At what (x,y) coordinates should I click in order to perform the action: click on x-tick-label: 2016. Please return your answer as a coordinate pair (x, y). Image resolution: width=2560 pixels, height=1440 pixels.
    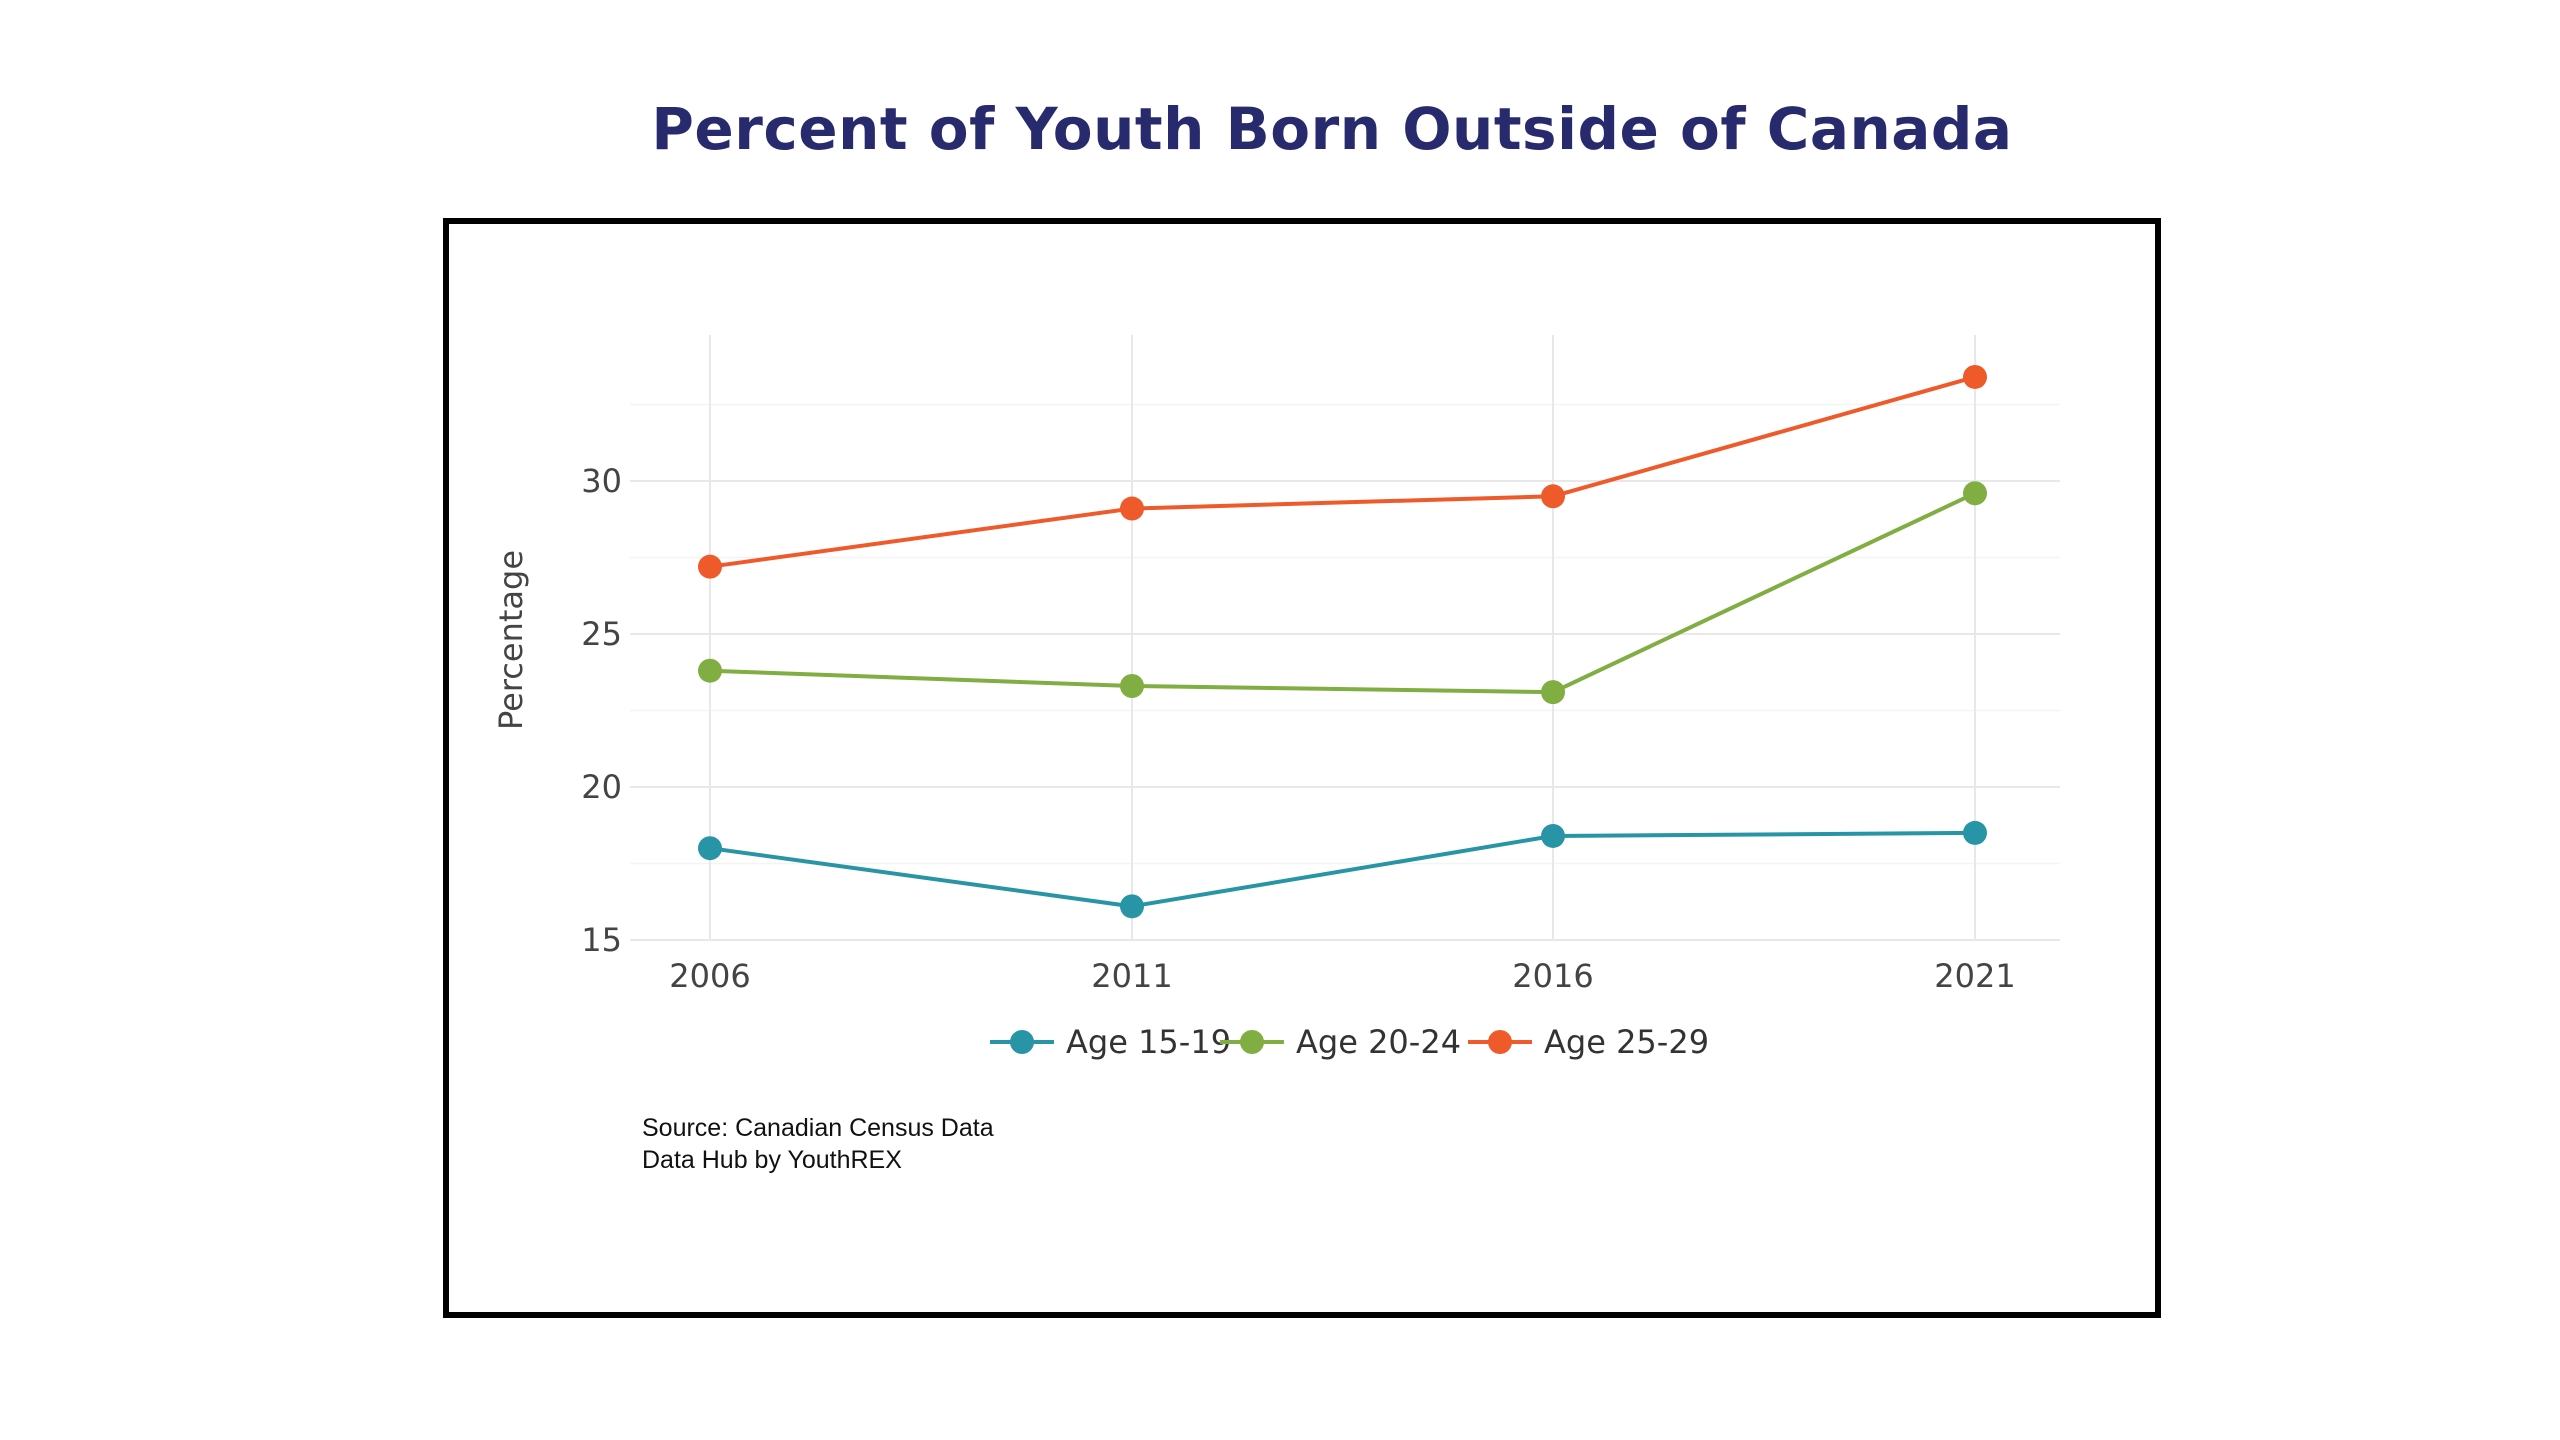
    Looking at the image, I should click on (1552, 976).